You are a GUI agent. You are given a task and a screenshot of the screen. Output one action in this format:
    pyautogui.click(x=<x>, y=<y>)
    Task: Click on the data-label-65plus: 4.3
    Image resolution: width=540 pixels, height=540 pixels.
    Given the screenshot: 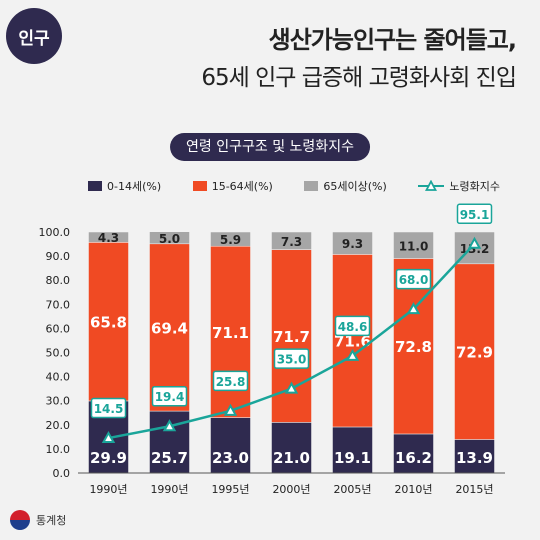 What is the action you would take?
    pyautogui.click(x=108, y=238)
    